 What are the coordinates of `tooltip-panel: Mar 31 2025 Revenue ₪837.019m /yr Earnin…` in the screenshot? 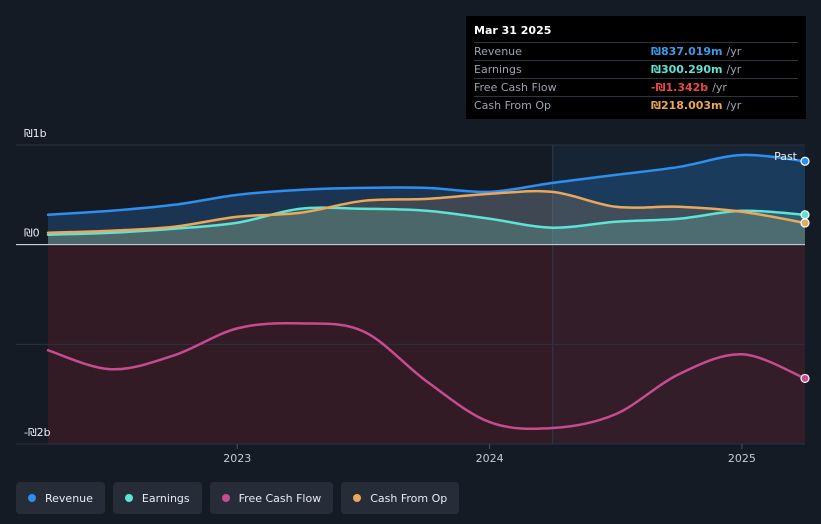 It's located at (636, 67).